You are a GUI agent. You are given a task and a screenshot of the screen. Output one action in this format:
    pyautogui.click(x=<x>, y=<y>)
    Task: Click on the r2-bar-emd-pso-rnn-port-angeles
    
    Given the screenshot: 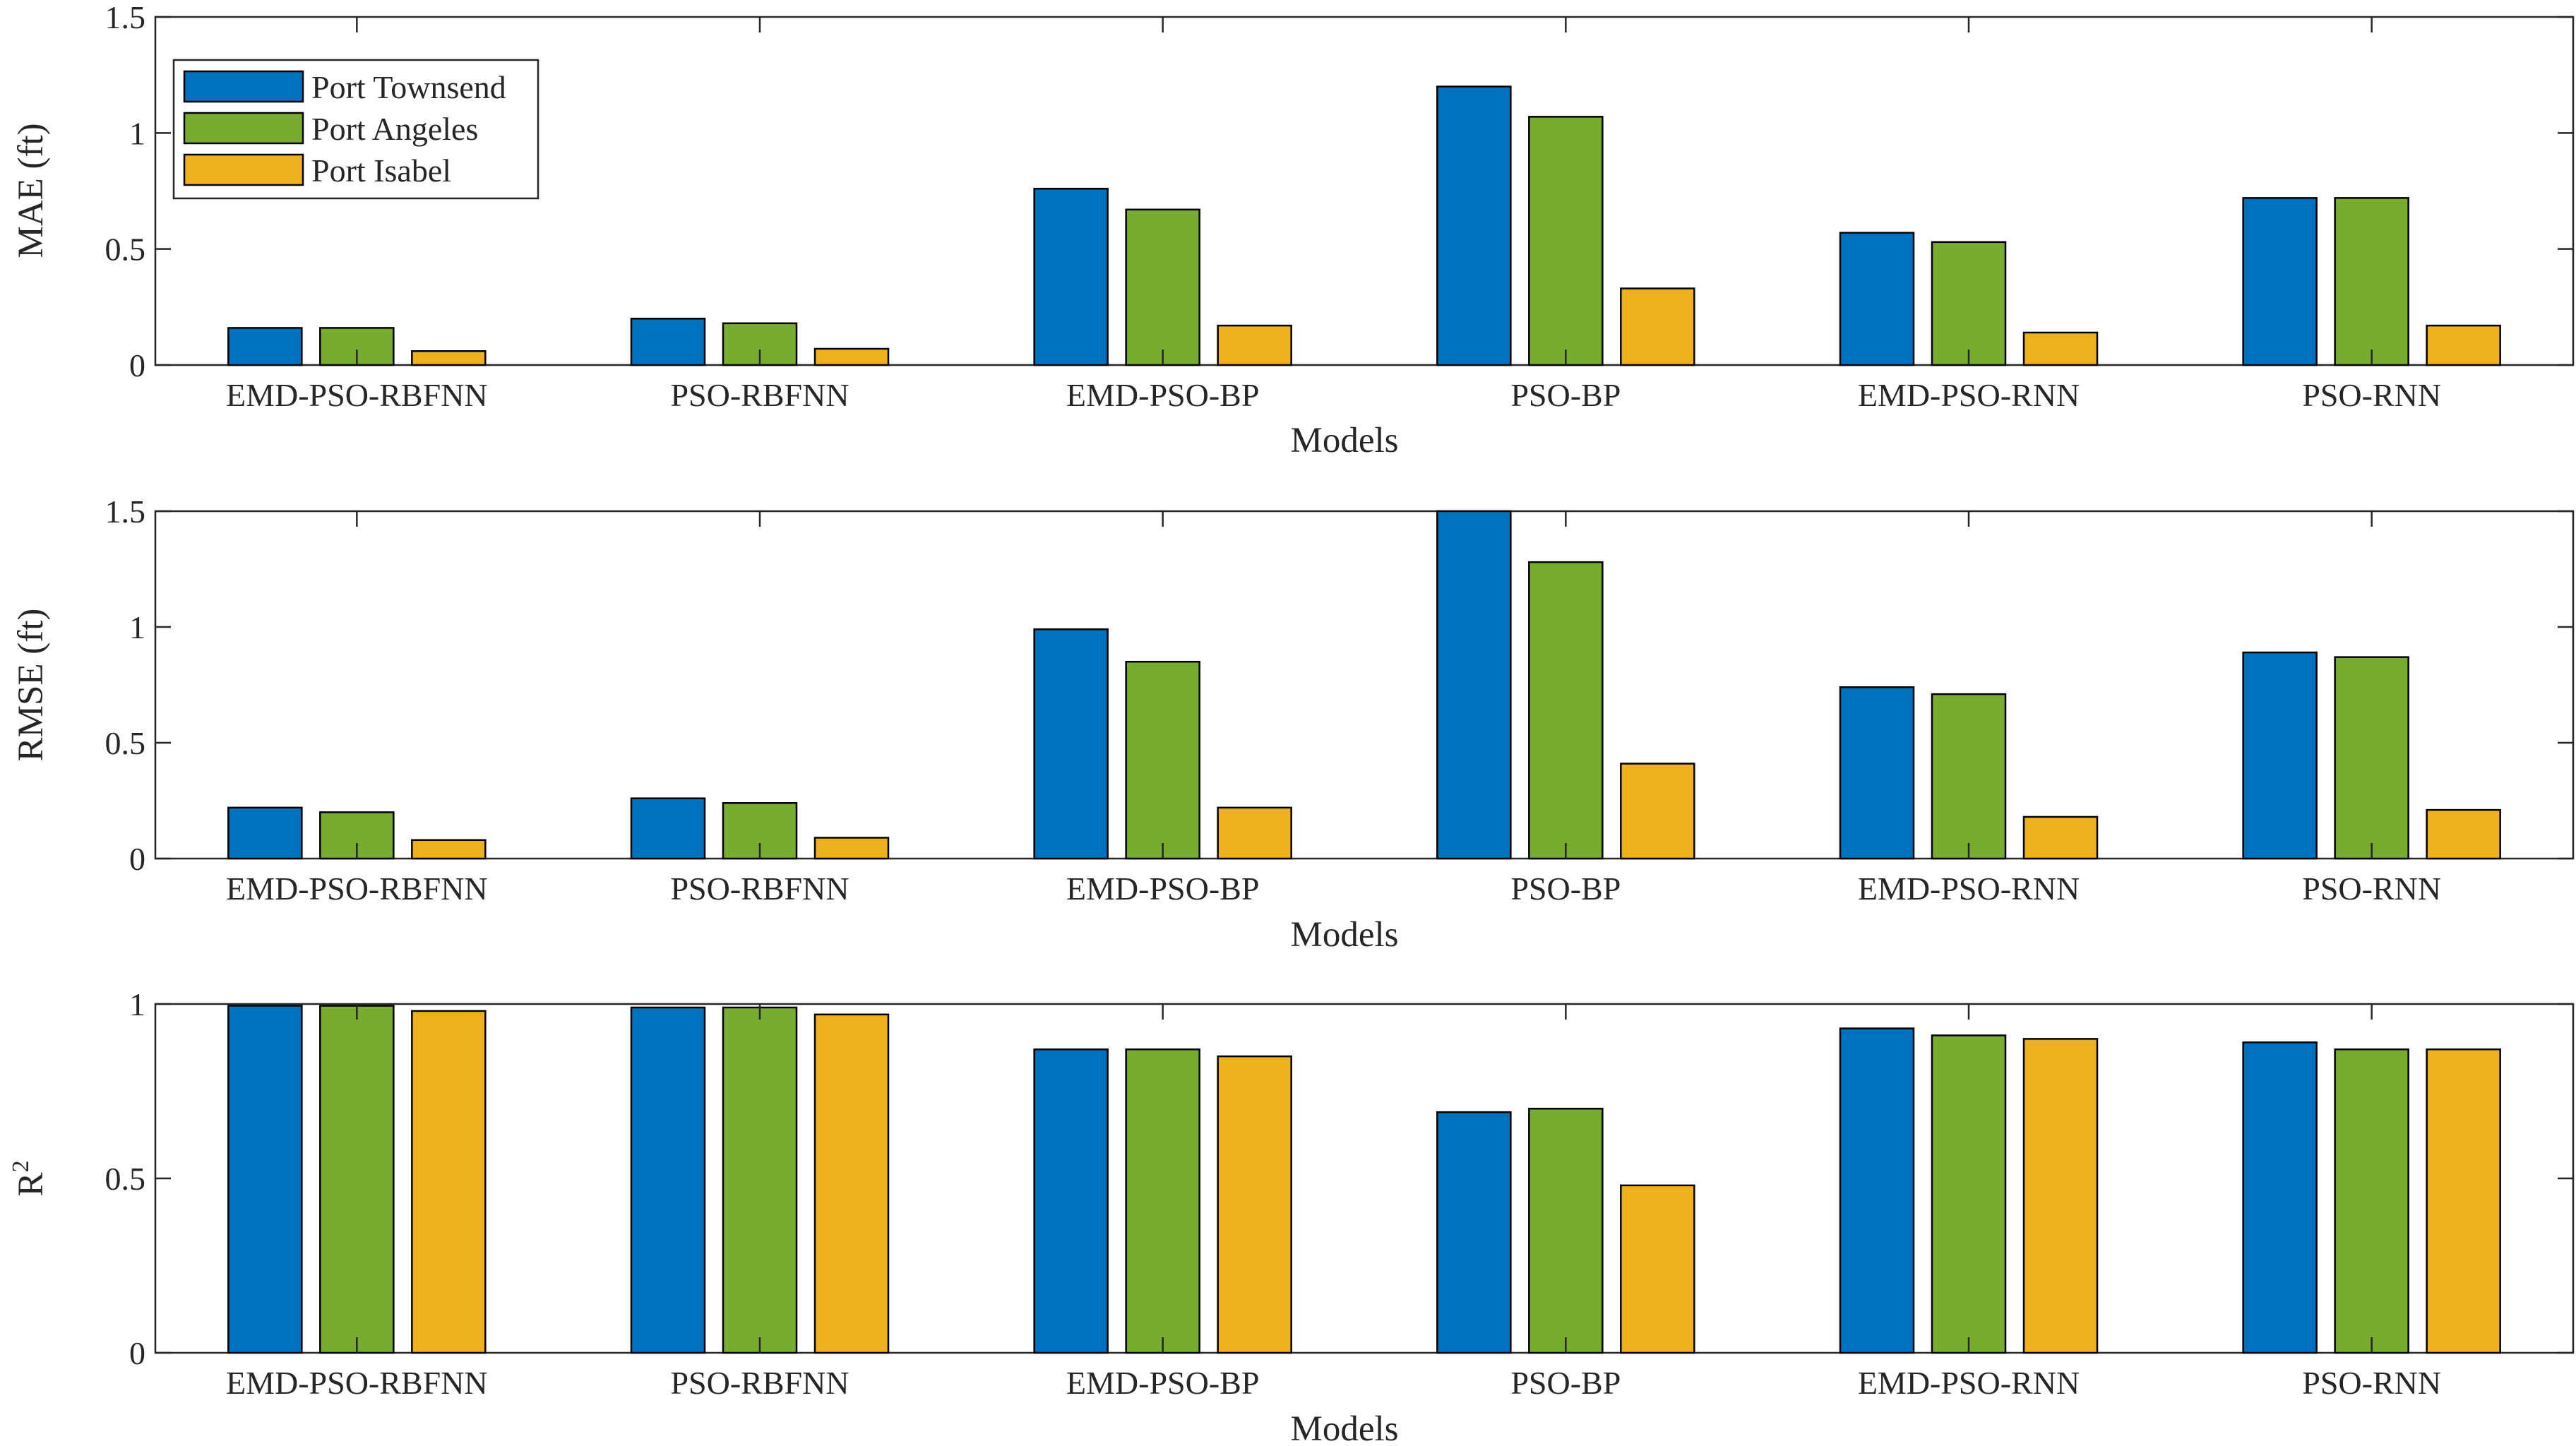 What is the action you would take?
    pyautogui.click(x=1969, y=1194)
    